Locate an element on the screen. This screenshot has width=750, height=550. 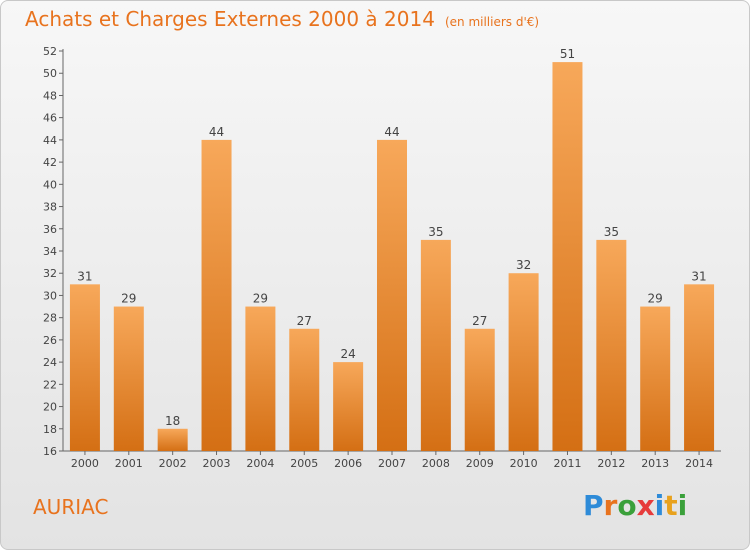
y-tick-label: 42 is located at coordinates (50, 162).